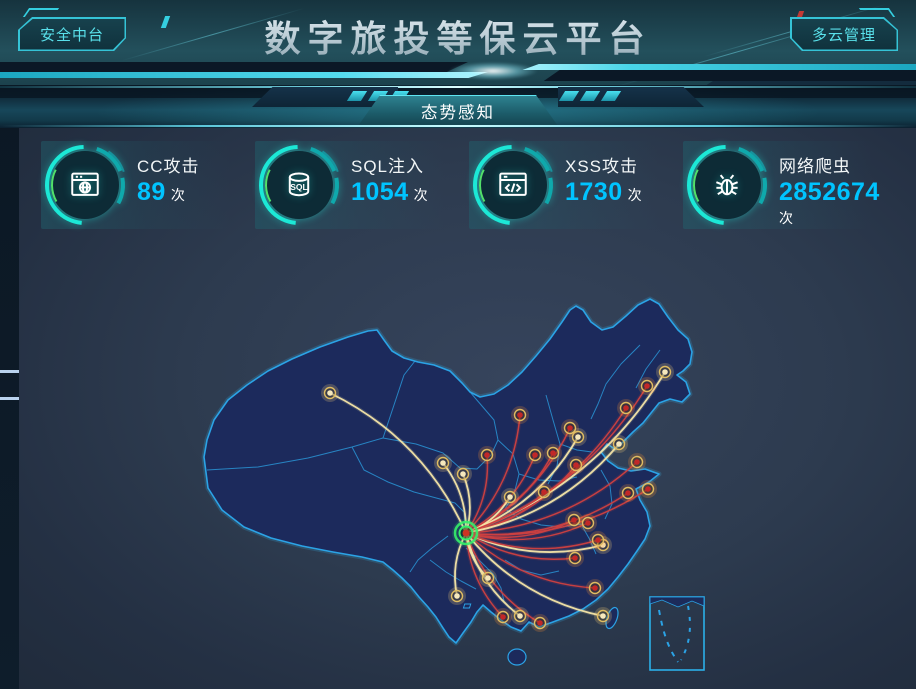 The width and height of the screenshot is (916, 689). What do you see at coordinates (564, 185) in the screenshot?
I see `stat-card-xss-attack: XSS攻击 1730 次` at bounding box center [564, 185].